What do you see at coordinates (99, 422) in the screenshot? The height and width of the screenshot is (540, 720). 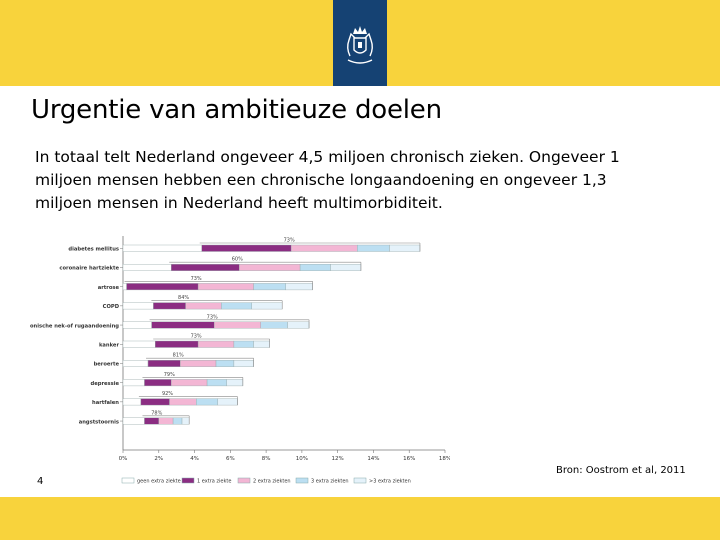 I see `category-label: angststoornis` at bounding box center [99, 422].